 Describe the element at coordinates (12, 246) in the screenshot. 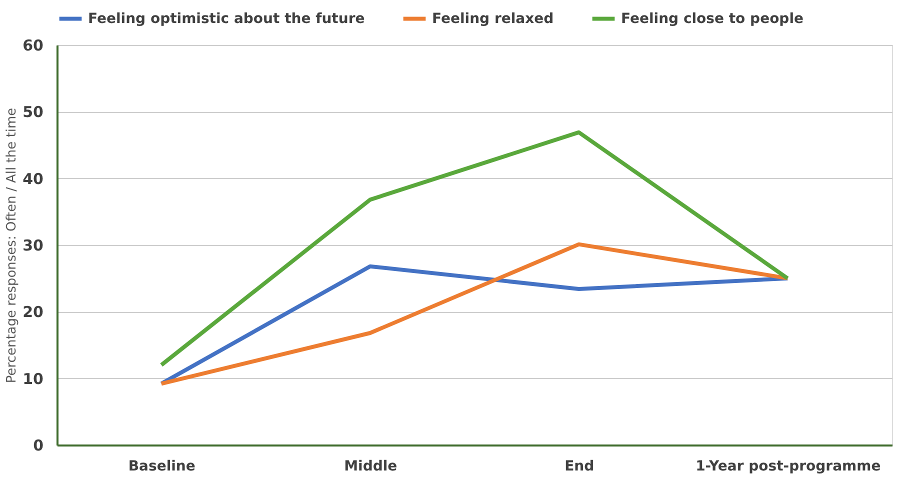

I see `y-axis-title: Percentage responses: Often / All the time` at that location.